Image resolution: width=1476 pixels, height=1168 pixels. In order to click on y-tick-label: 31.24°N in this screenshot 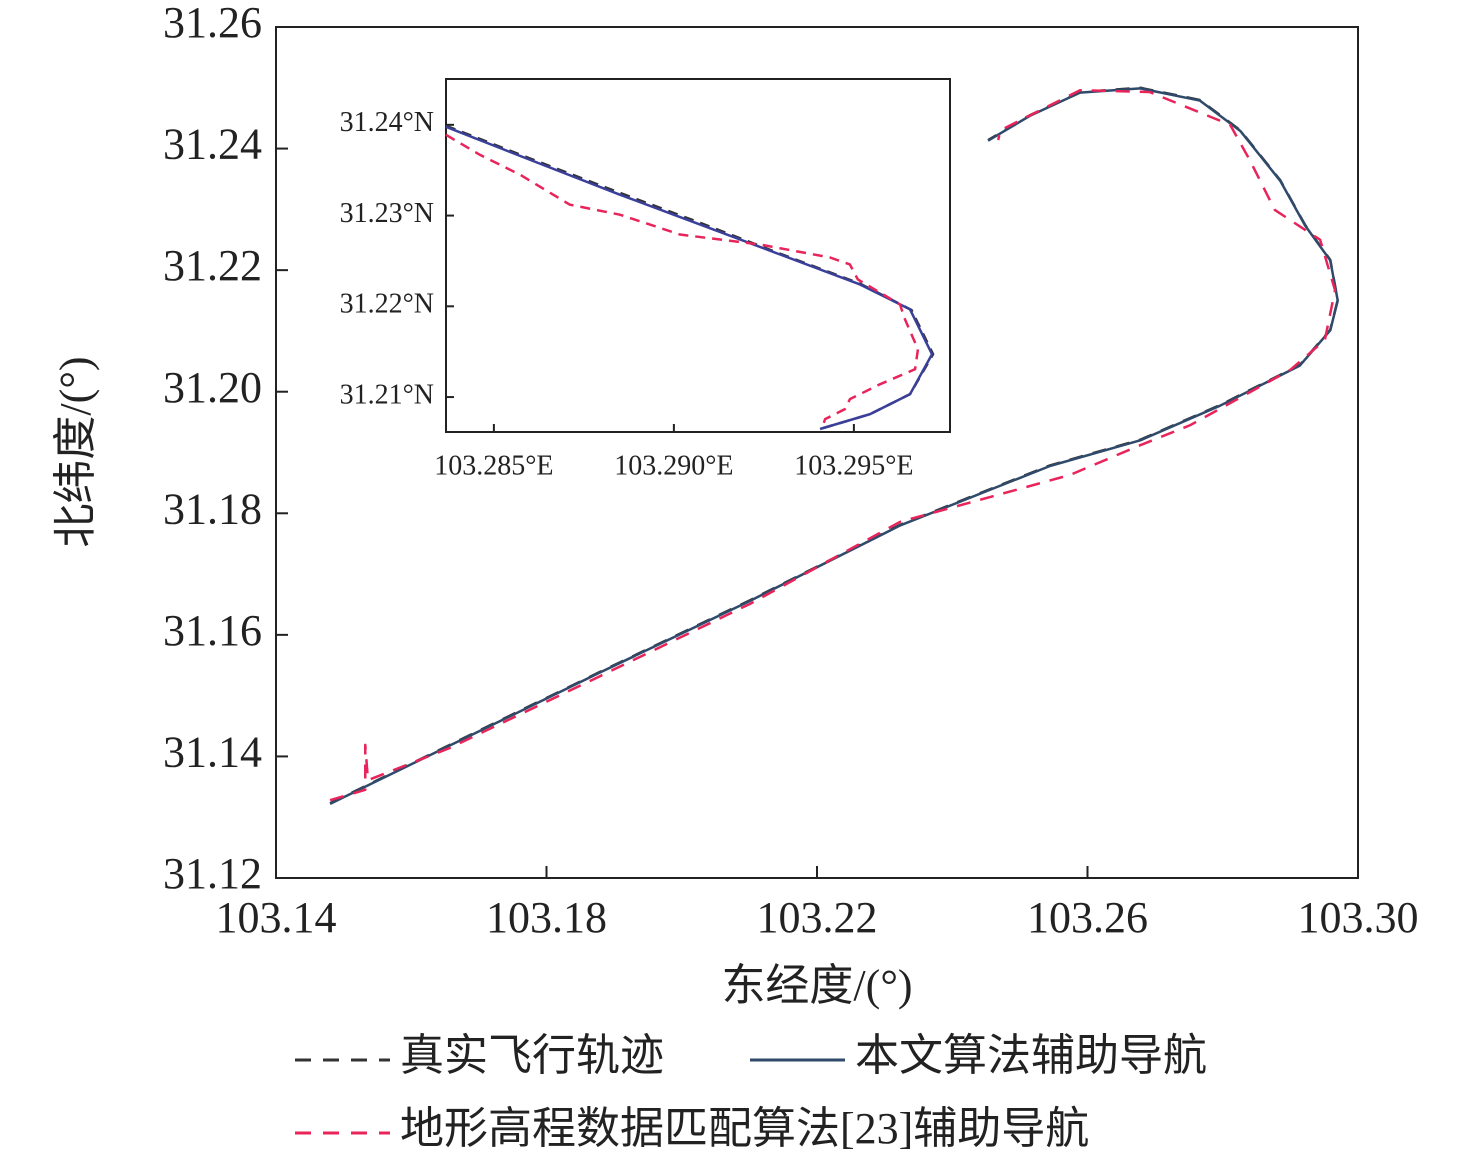, I will do `click(387, 122)`.